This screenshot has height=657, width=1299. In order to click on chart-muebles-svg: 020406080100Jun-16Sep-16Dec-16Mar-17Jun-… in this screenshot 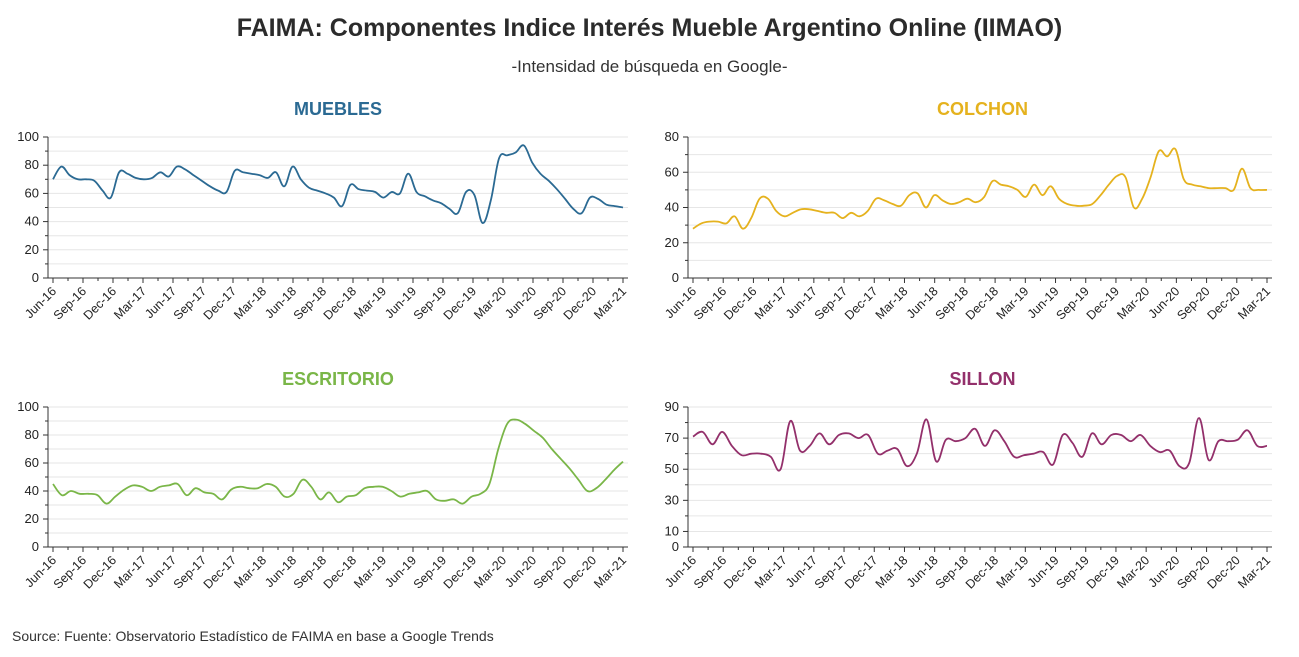, I will do `click(323, 226)`.